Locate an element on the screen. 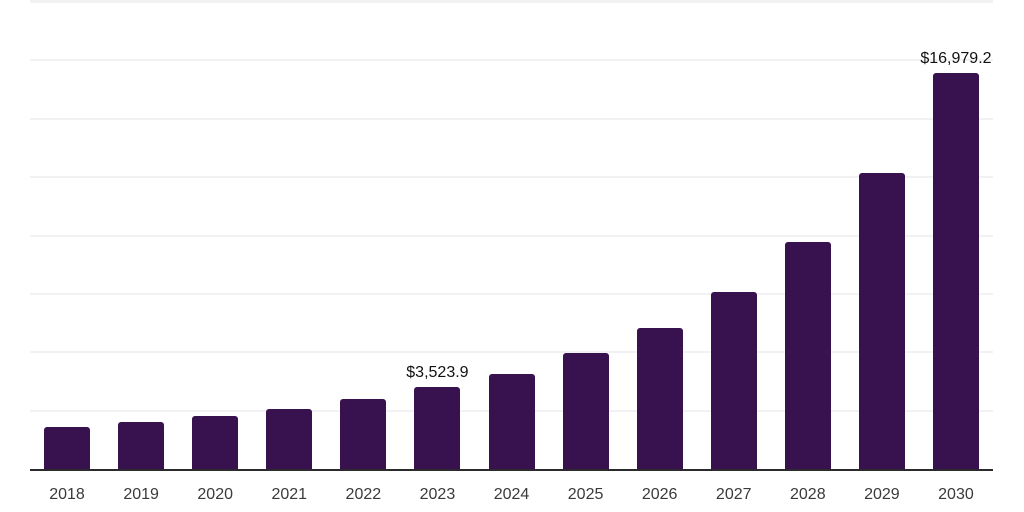 This screenshot has width=1024, height=512. x-axis-label-2028: 2028 is located at coordinates (808, 494).